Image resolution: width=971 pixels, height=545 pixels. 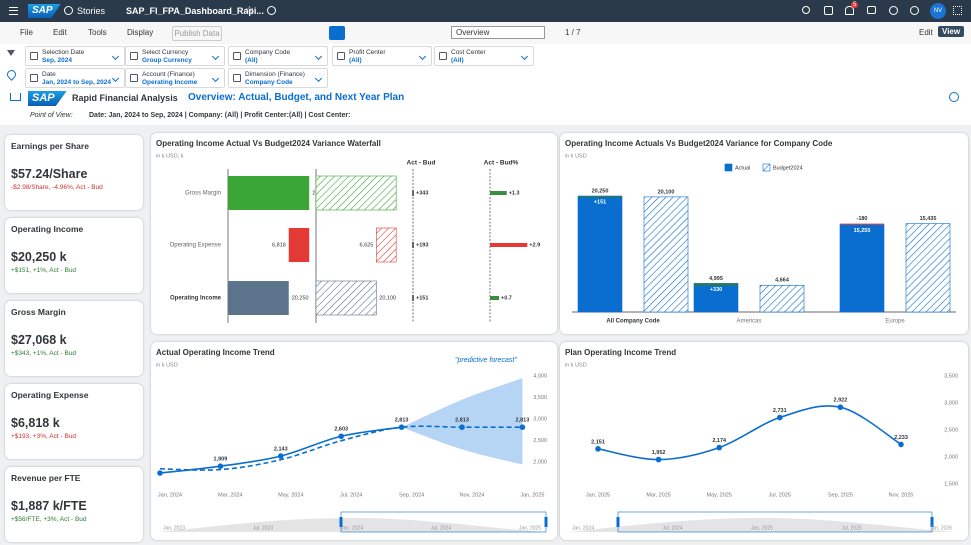 What do you see at coordinates (462, 421) in the screenshot?
I see `value-label: 2,813` at bounding box center [462, 421].